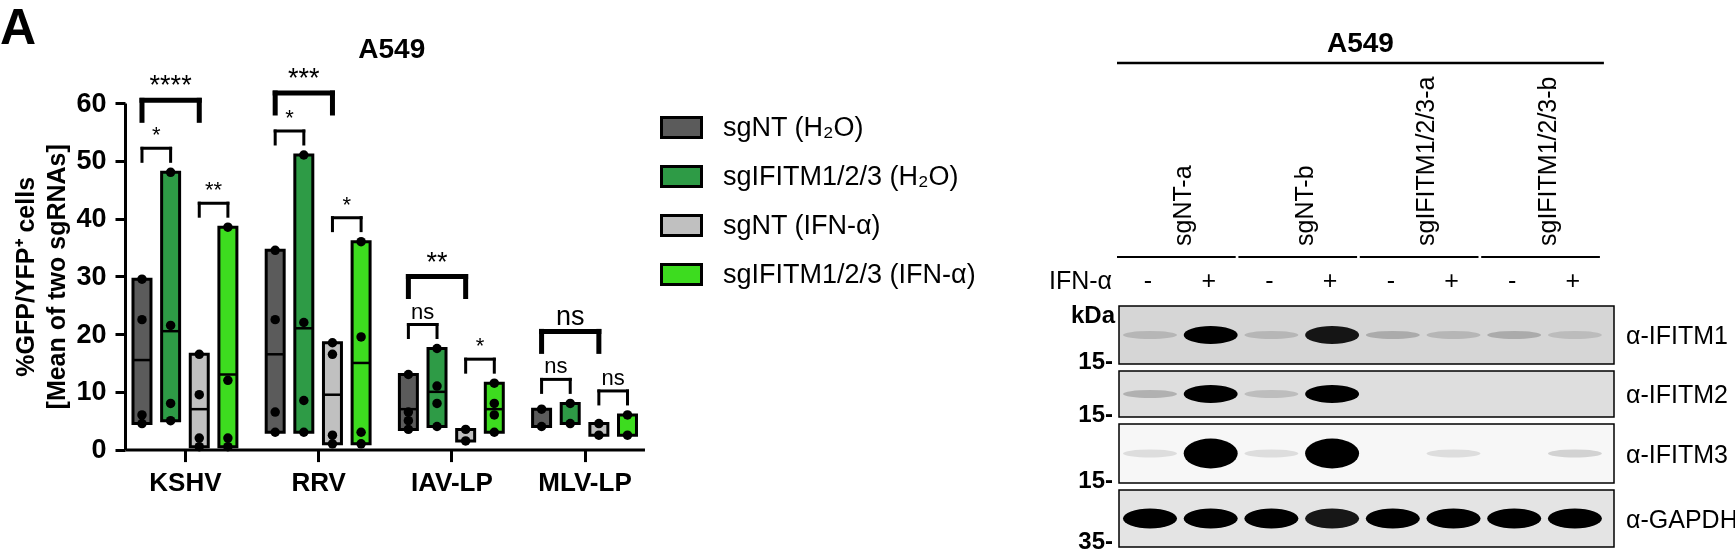 The image size is (1735, 554). I want to click on x-tick-label: RRV, so click(319, 482).